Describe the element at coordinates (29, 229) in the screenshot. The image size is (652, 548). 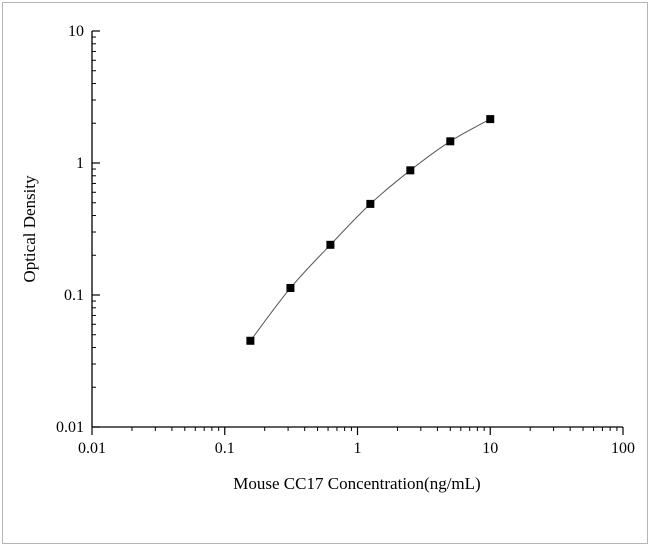
I see `y-axis-title: Optical Density` at that location.